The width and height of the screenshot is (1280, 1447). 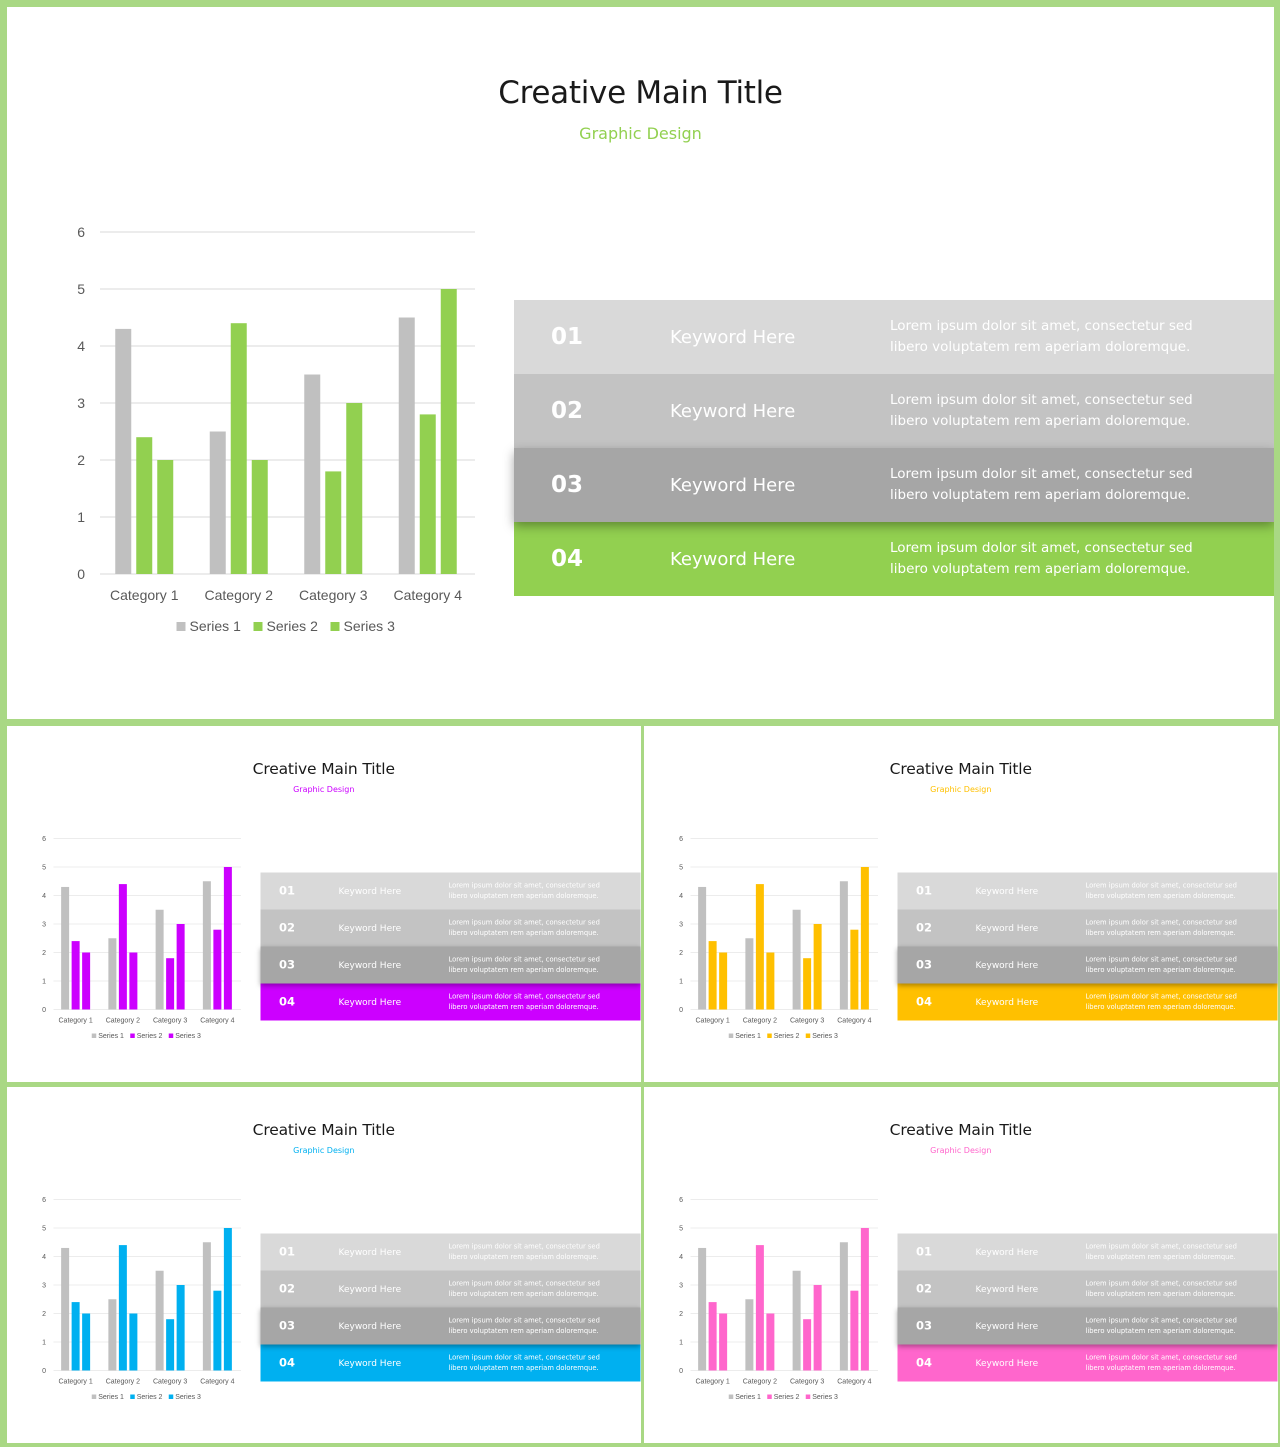 I want to click on row-number: 02, so click(x=287, y=928).